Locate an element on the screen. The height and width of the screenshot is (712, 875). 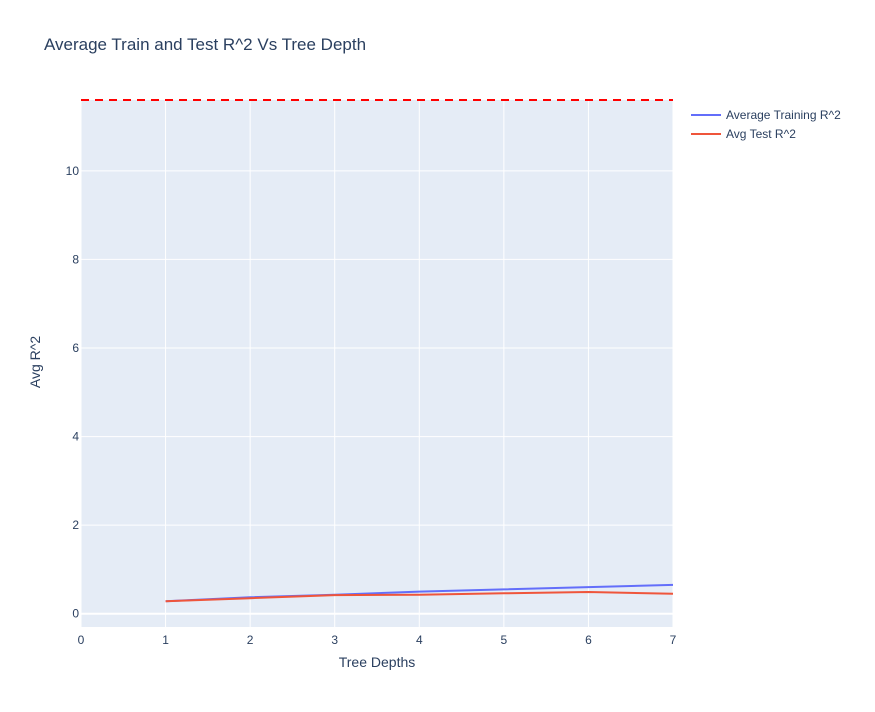
x-axis-label: Tree Depths is located at coordinates (377, 662).